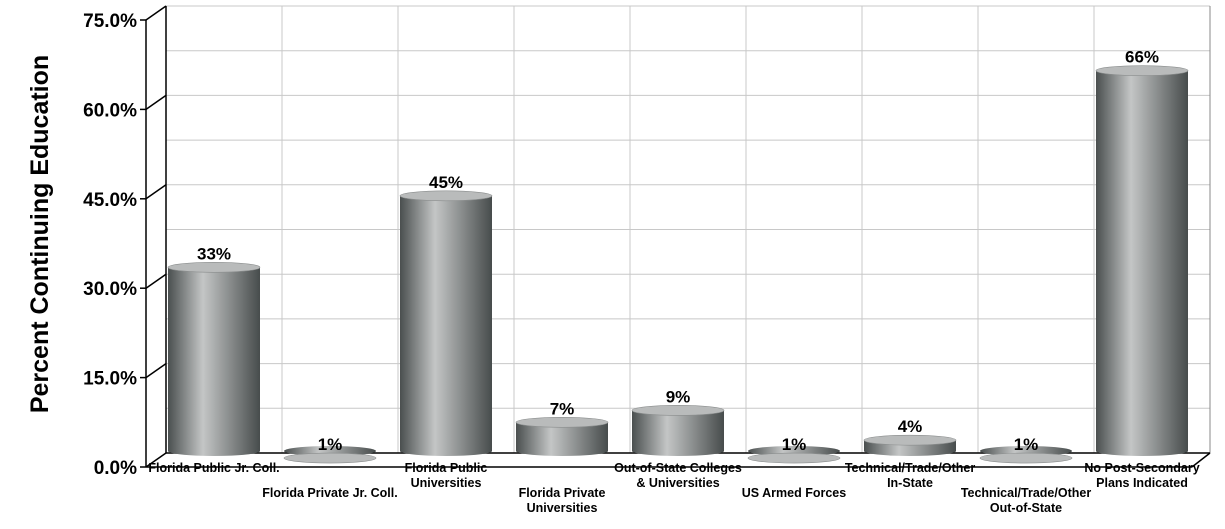  I want to click on y-tick-label: 30.0%, so click(110, 289).